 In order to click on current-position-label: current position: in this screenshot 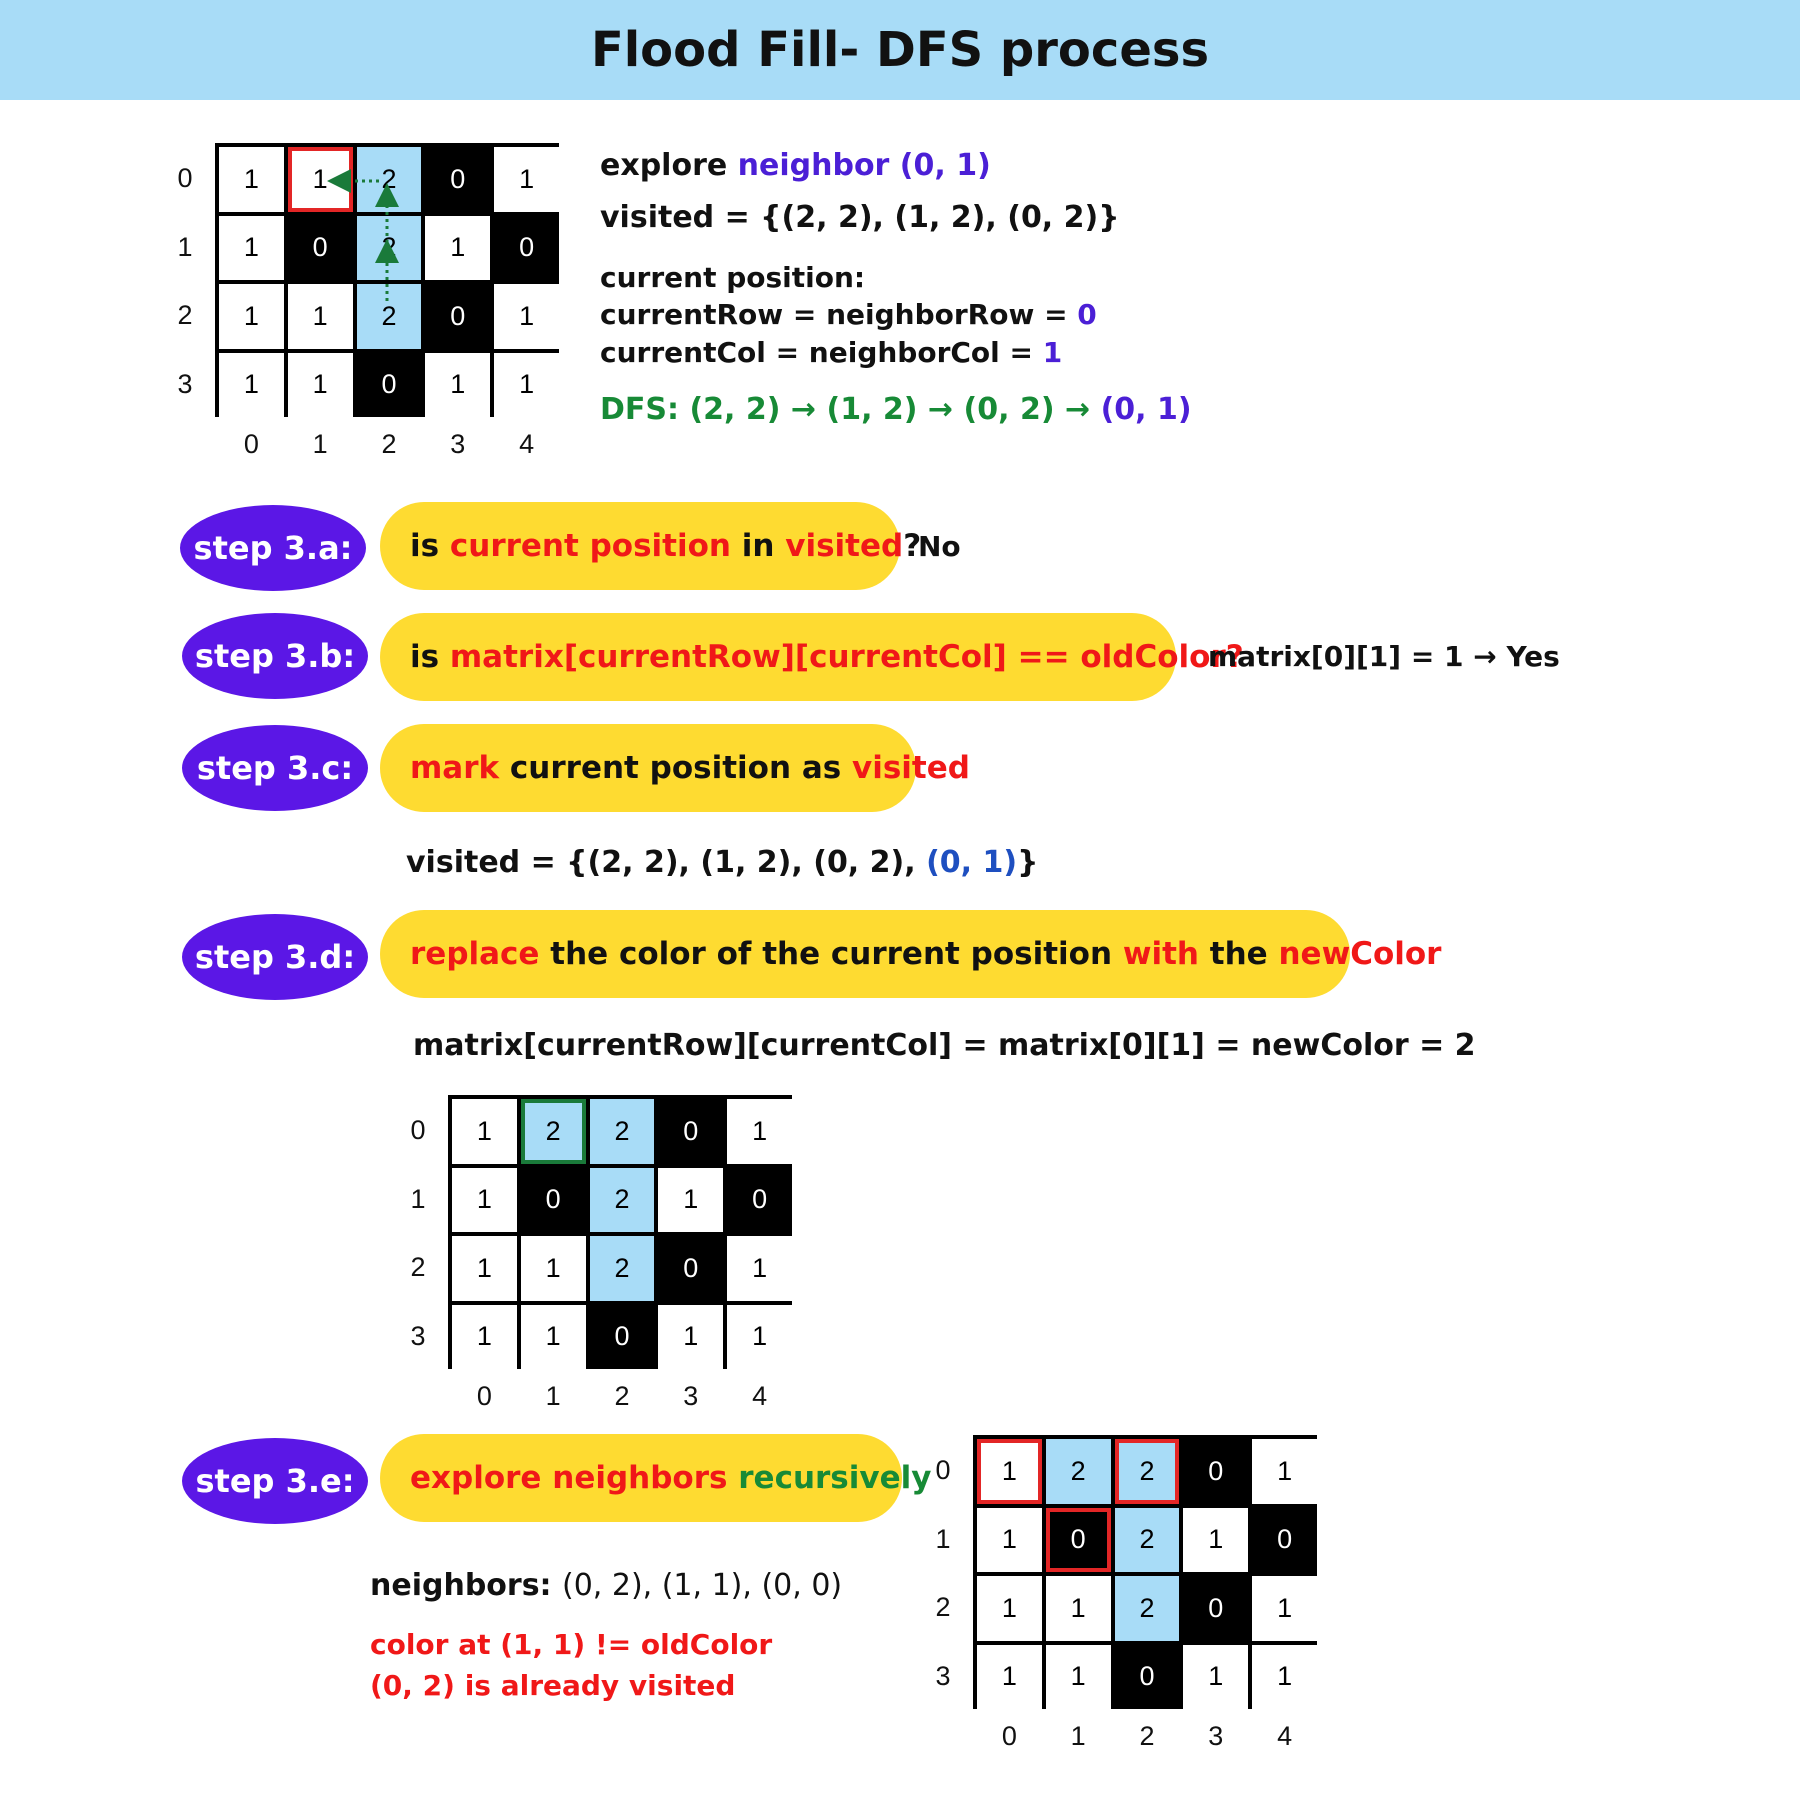, I will do `click(732, 277)`.